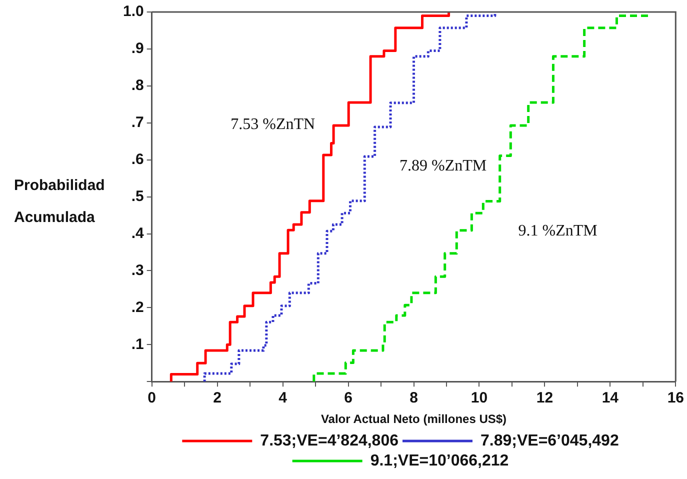 This screenshot has width=687, height=479. I want to click on x-tick-label: 8, so click(414, 398).